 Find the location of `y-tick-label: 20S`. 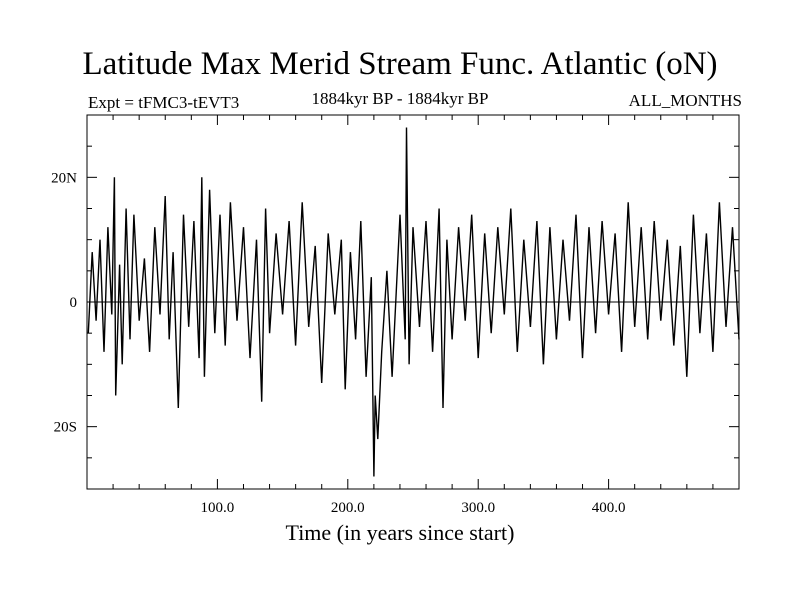

y-tick-label: 20S is located at coordinates (65, 428).